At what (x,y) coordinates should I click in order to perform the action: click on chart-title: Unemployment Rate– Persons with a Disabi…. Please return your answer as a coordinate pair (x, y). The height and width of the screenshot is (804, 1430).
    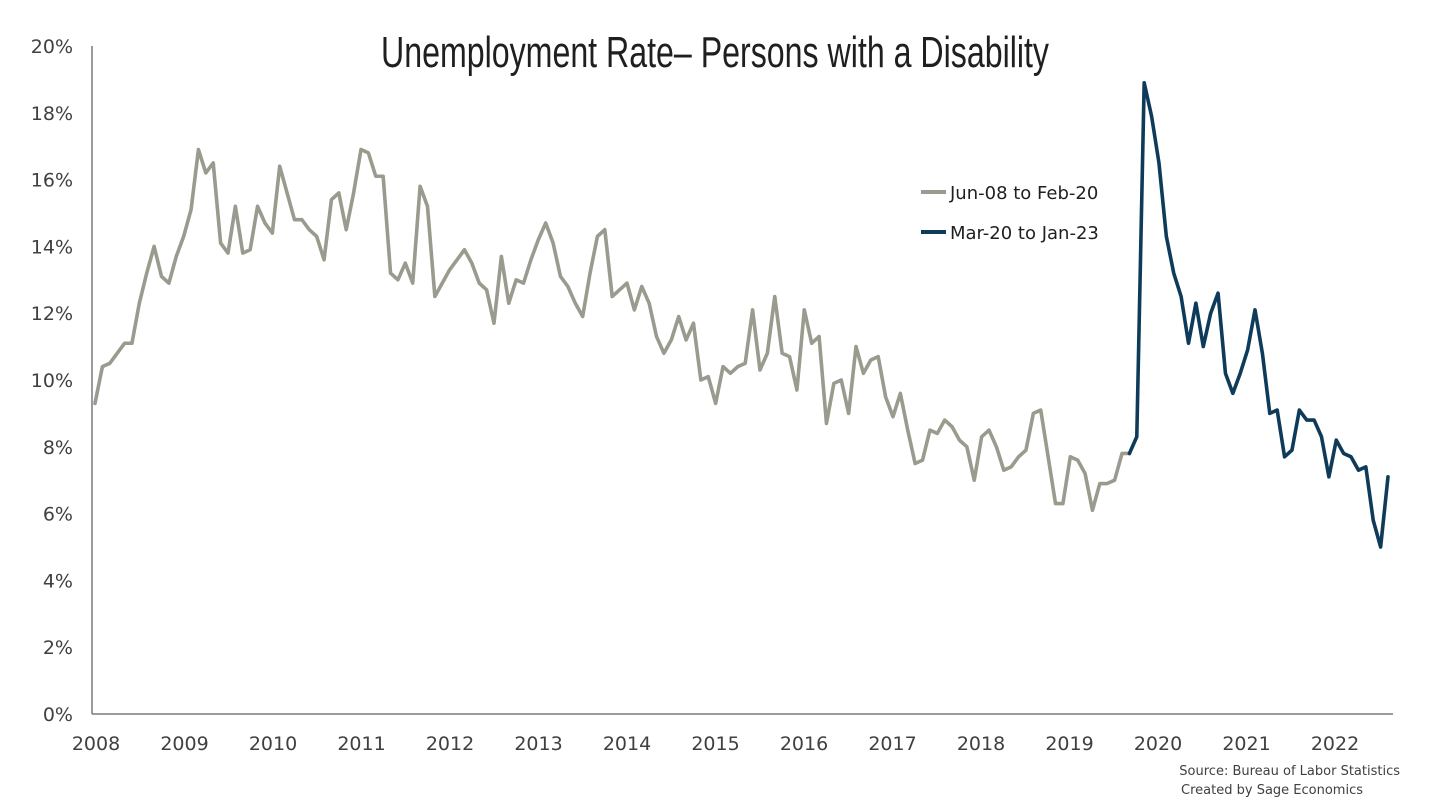
    Looking at the image, I should click on (715, 52).